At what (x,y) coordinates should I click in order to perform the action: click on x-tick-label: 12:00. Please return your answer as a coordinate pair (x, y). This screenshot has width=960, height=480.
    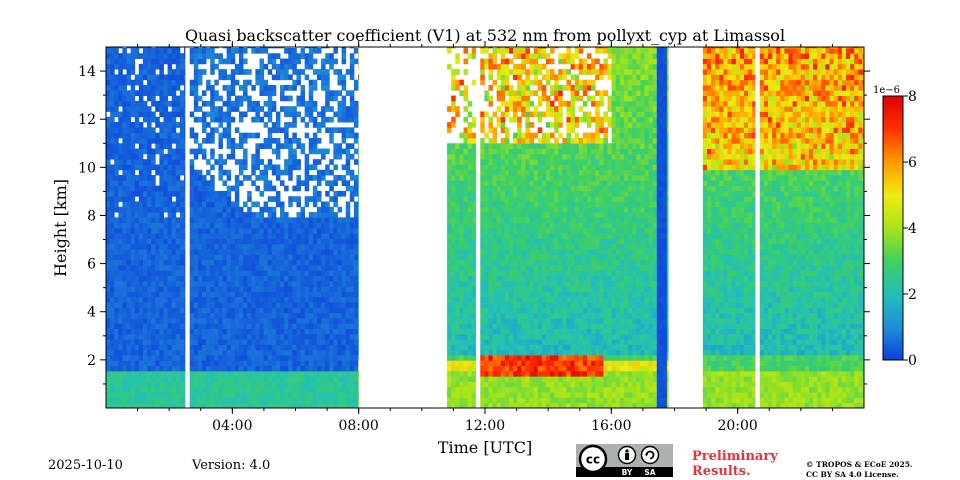
    Looking at the image, I should click on (485, 426).